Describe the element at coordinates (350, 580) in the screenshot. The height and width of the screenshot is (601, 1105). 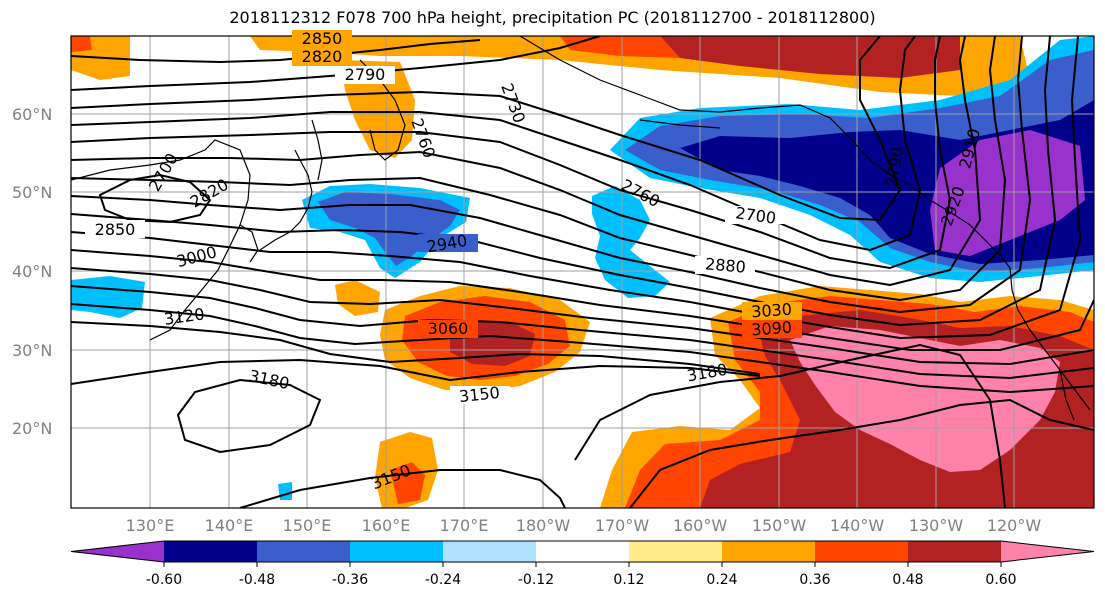
I see `colorbar-tick-label: -0.36` at that location.